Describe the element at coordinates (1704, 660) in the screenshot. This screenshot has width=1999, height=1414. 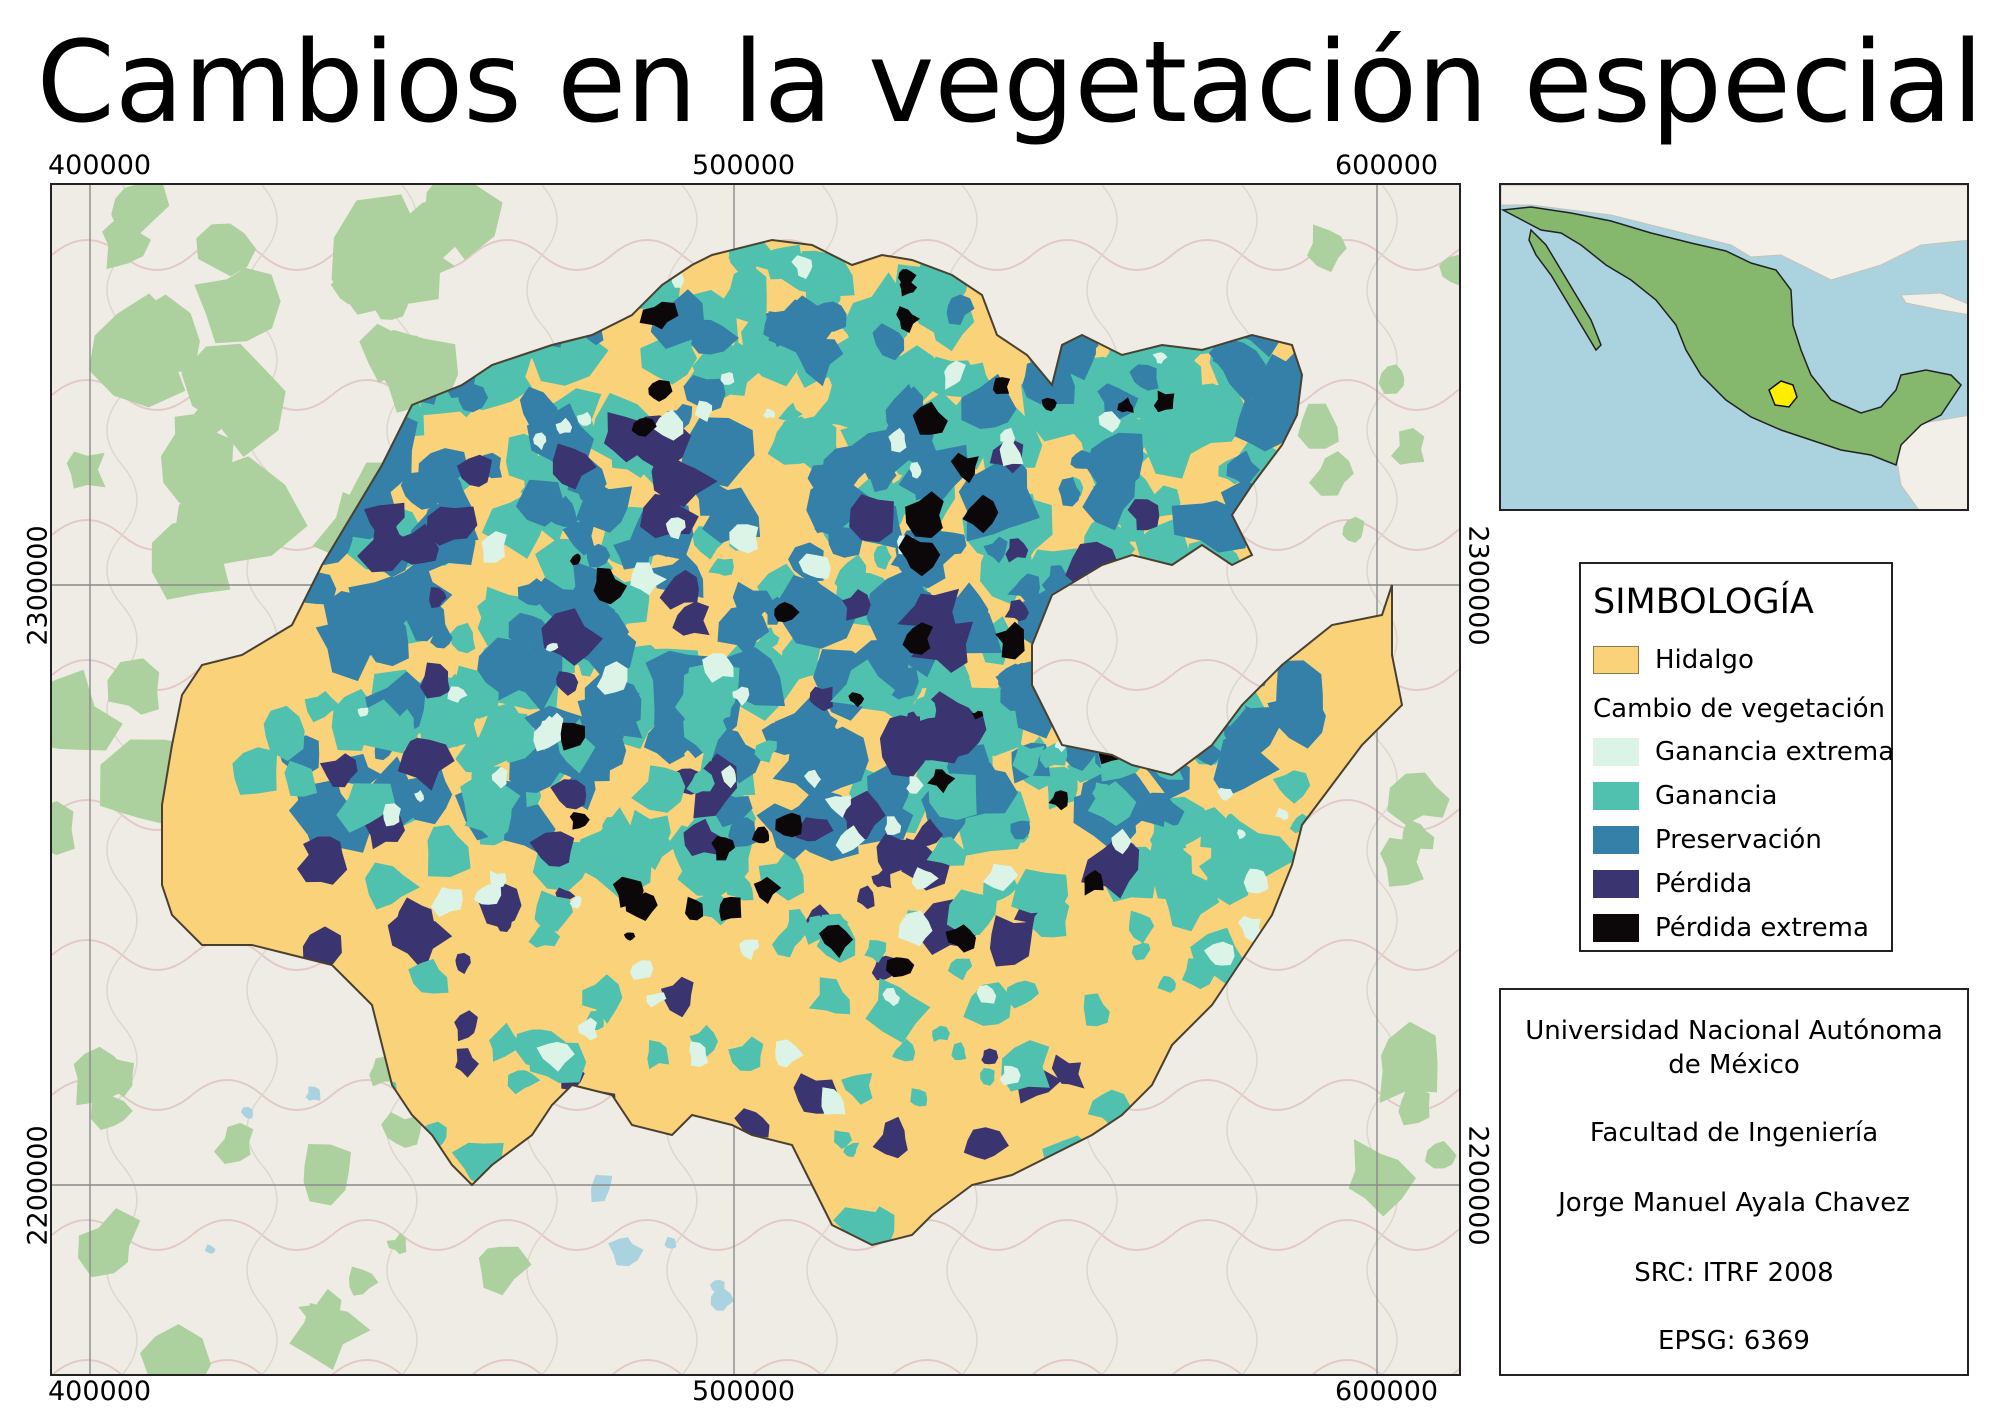
I see `legend-label-hidalgo: Hidalgo` at that location.